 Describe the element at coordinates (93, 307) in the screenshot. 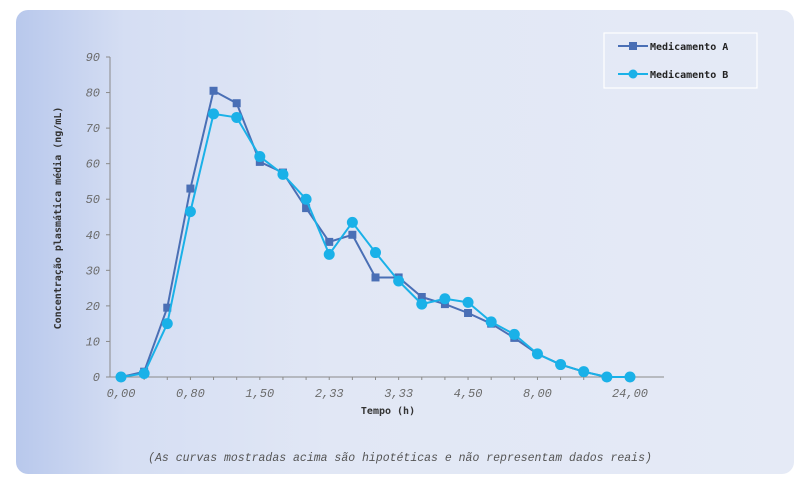

I see `y-tick-label: 20` at that location.